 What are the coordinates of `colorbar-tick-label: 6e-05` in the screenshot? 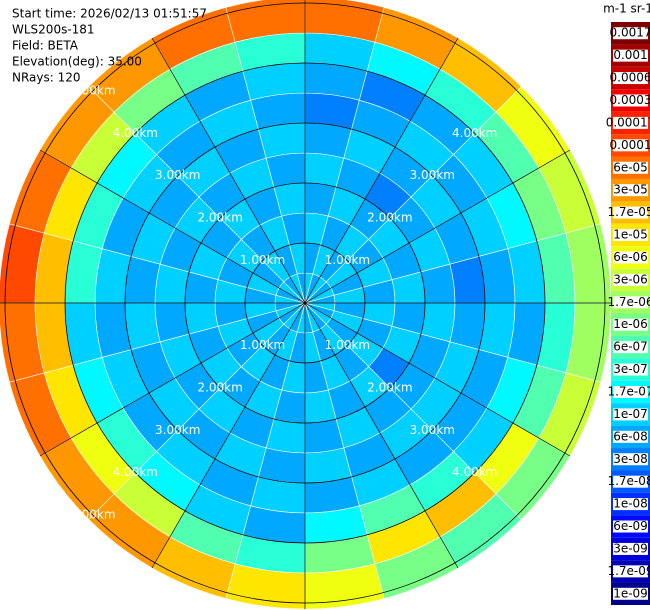 It's located at (630, 167).